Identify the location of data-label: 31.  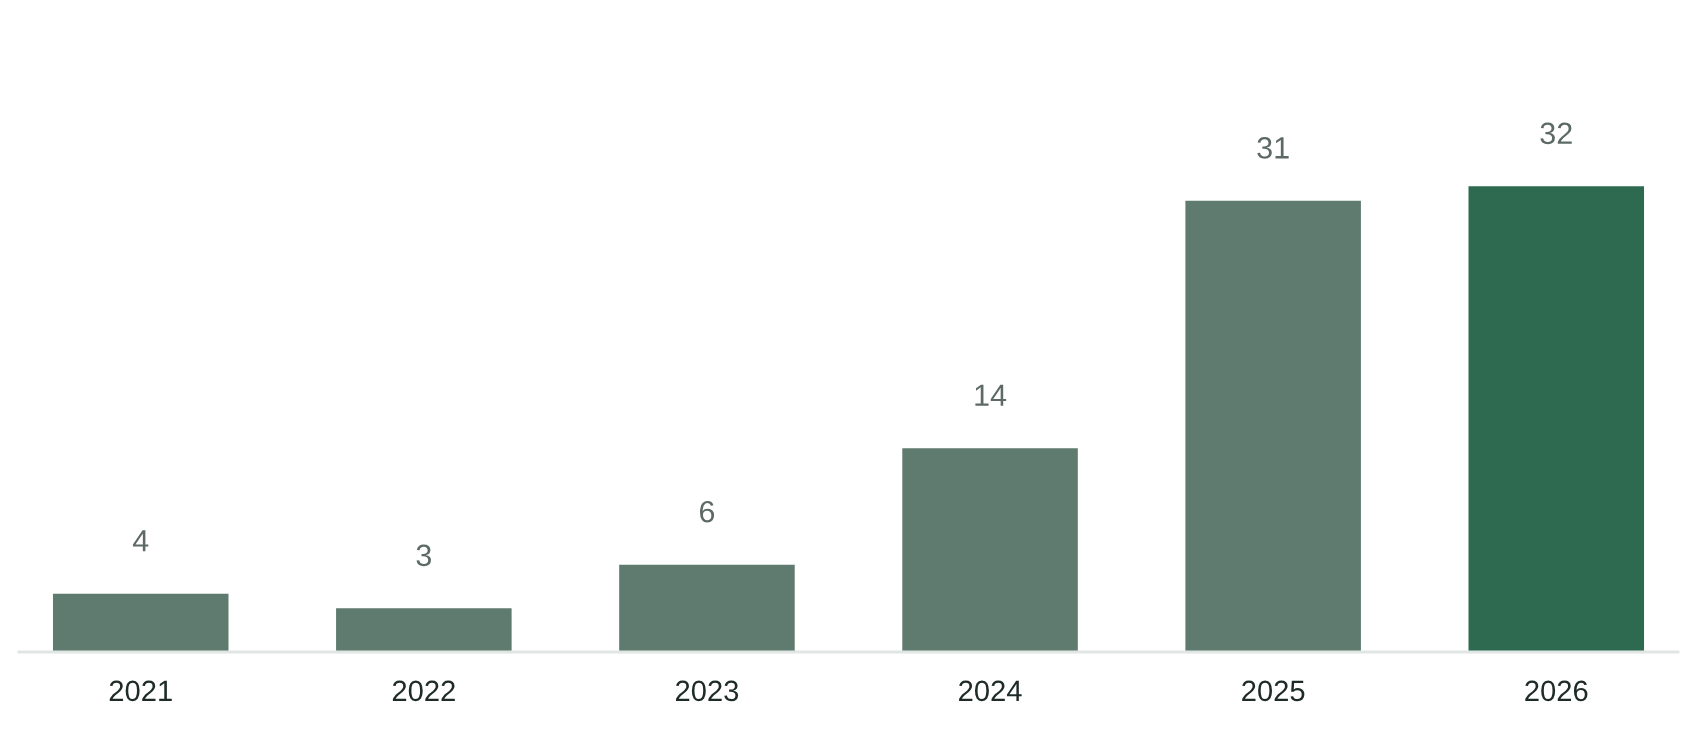
(1273, 148).